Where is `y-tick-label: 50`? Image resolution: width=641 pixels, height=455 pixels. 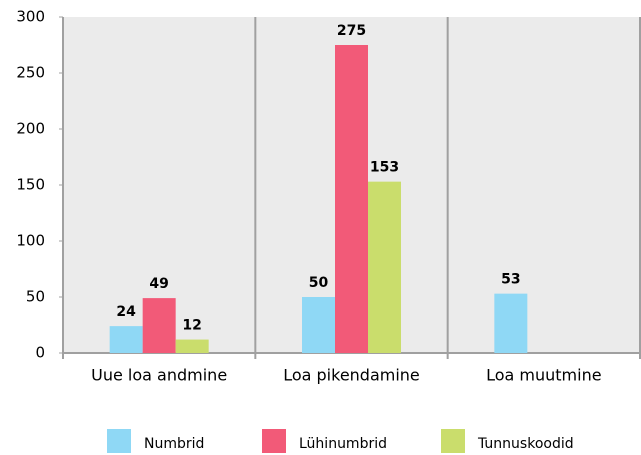 y-tick-label: 50 is located at coordinates (35, 297).